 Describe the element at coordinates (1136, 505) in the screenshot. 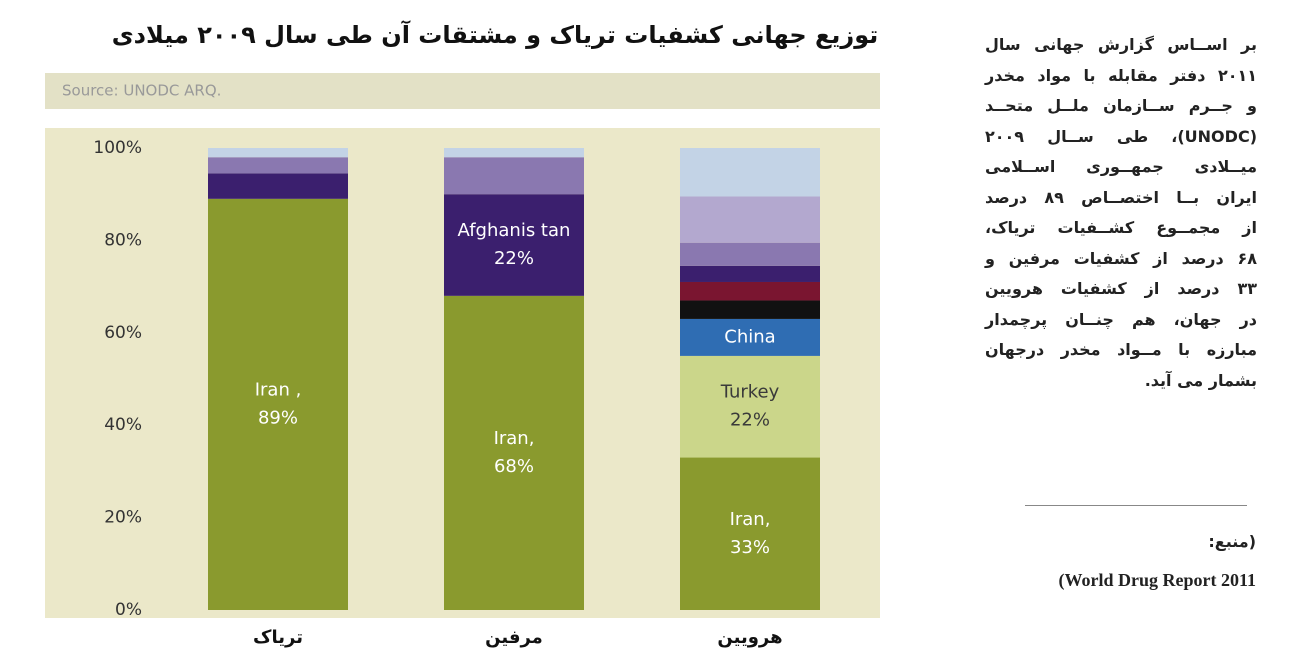

I see `separator` at that location.